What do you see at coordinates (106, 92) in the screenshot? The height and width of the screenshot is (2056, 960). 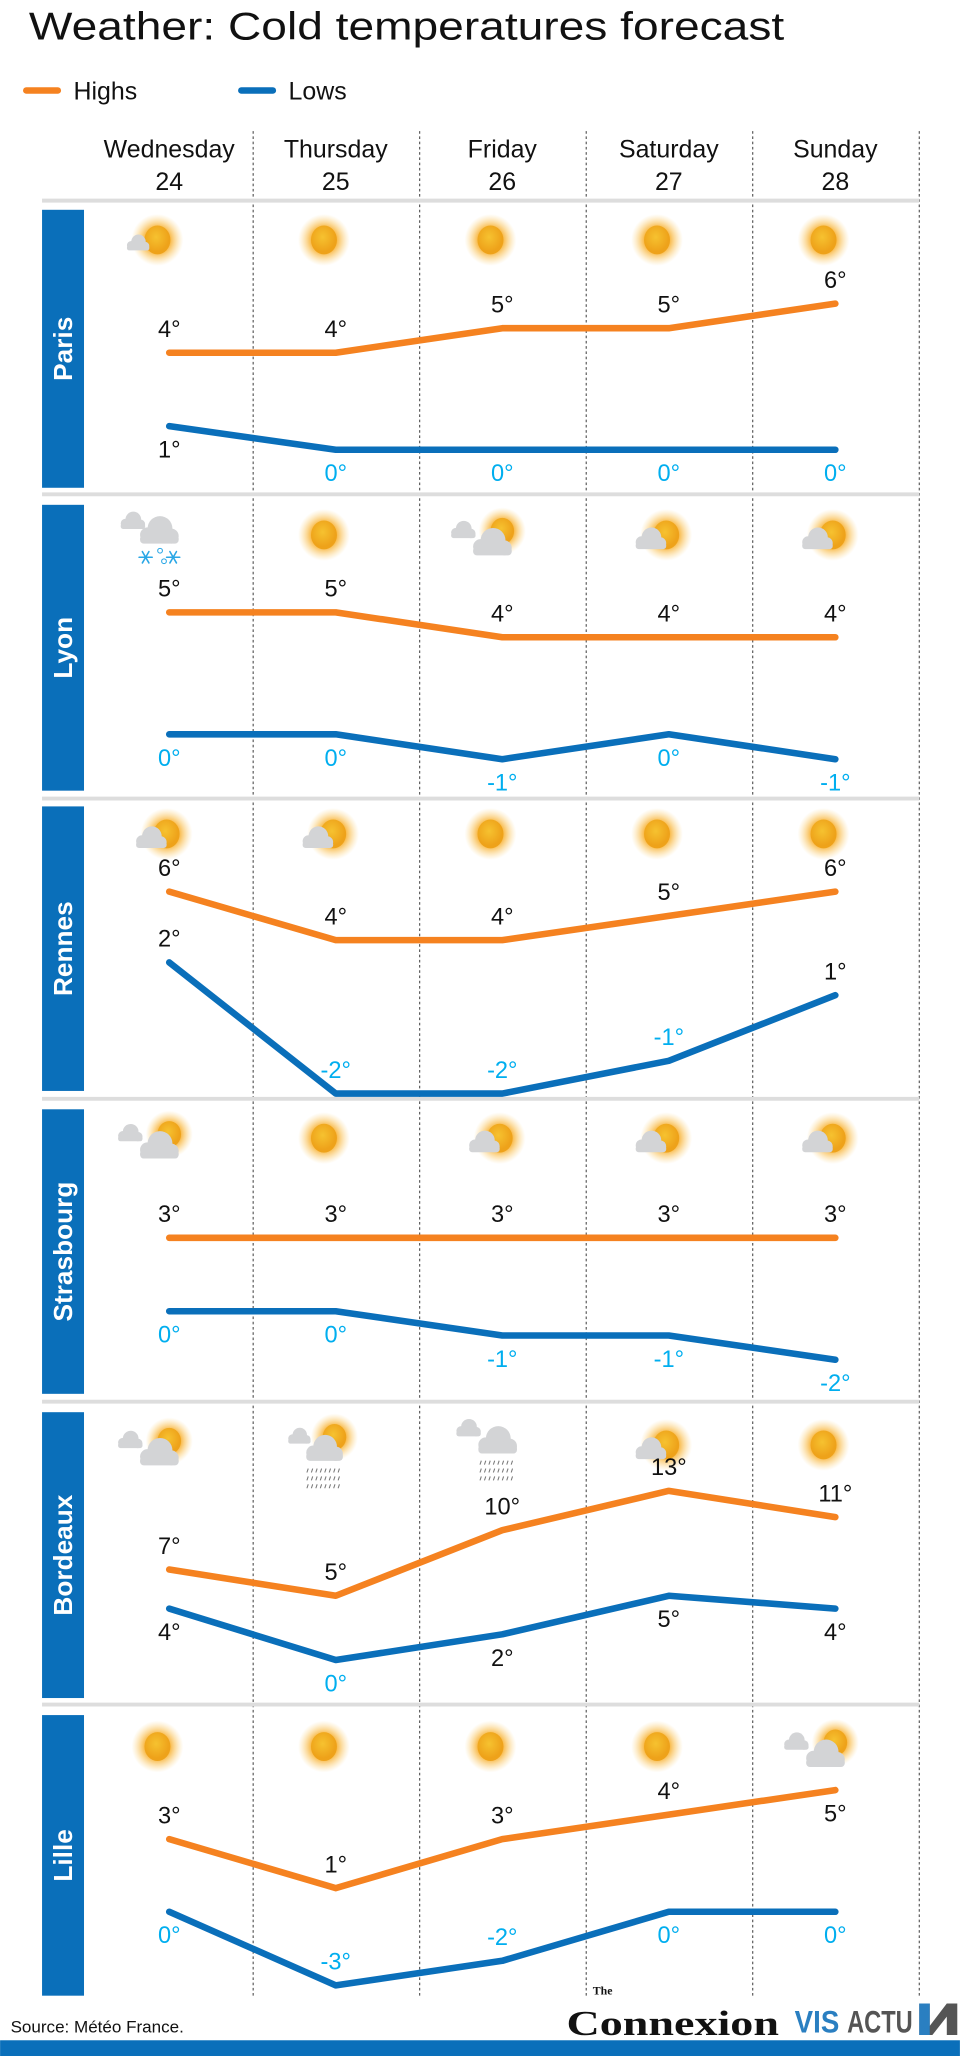 I see `legend-highs-label: Highs` at bounding box center [106, 92].